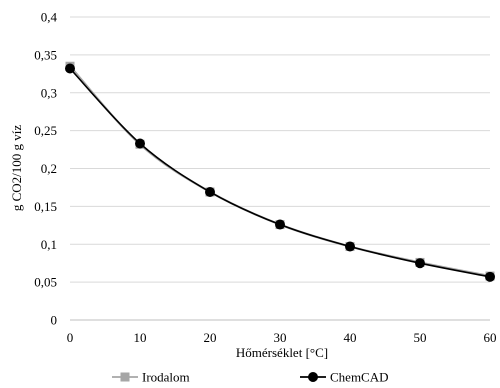 This screenshot has height=388, width=500. I want to click on legend-item-chemcad: ChemCAD, so click(344, 377).